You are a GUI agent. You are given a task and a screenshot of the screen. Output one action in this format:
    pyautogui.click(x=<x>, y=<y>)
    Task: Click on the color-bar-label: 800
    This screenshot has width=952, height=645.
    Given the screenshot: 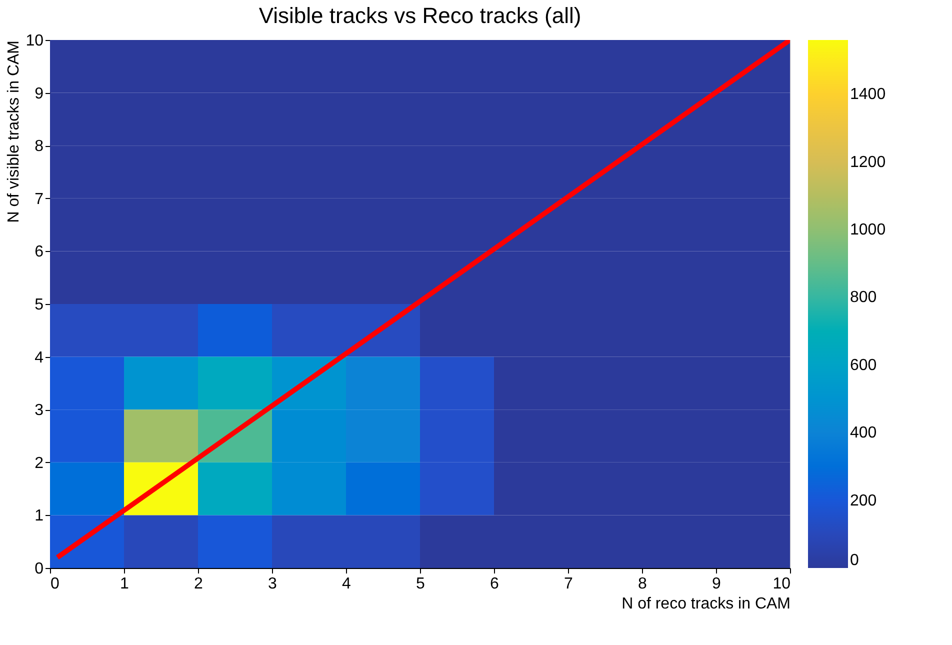 What is the action you would take?
    pyautogui.click(x=863, y=297)
    